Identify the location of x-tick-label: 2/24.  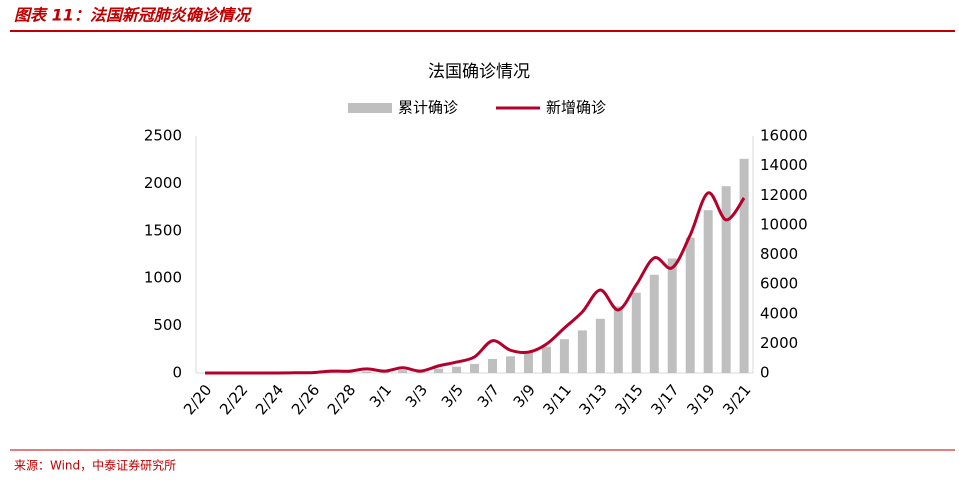
(269, 399).